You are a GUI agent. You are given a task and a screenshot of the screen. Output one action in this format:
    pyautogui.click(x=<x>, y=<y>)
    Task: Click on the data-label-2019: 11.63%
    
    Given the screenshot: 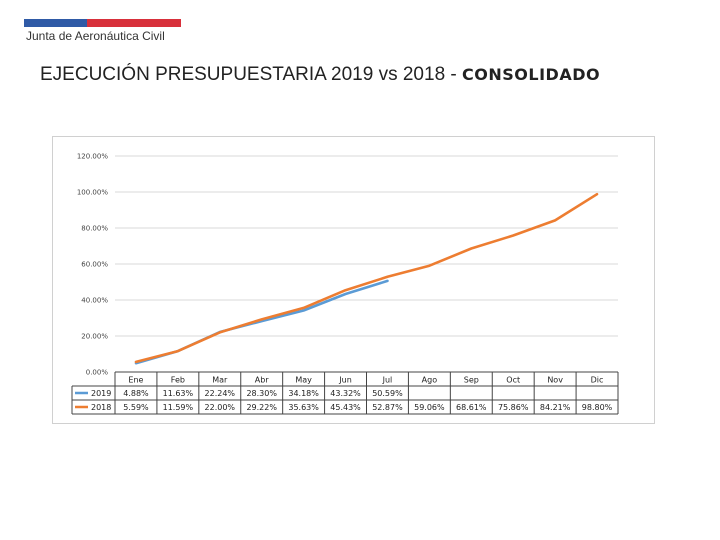 What is the action you would take?
    pyautogui.click(x=178, y=393)
    